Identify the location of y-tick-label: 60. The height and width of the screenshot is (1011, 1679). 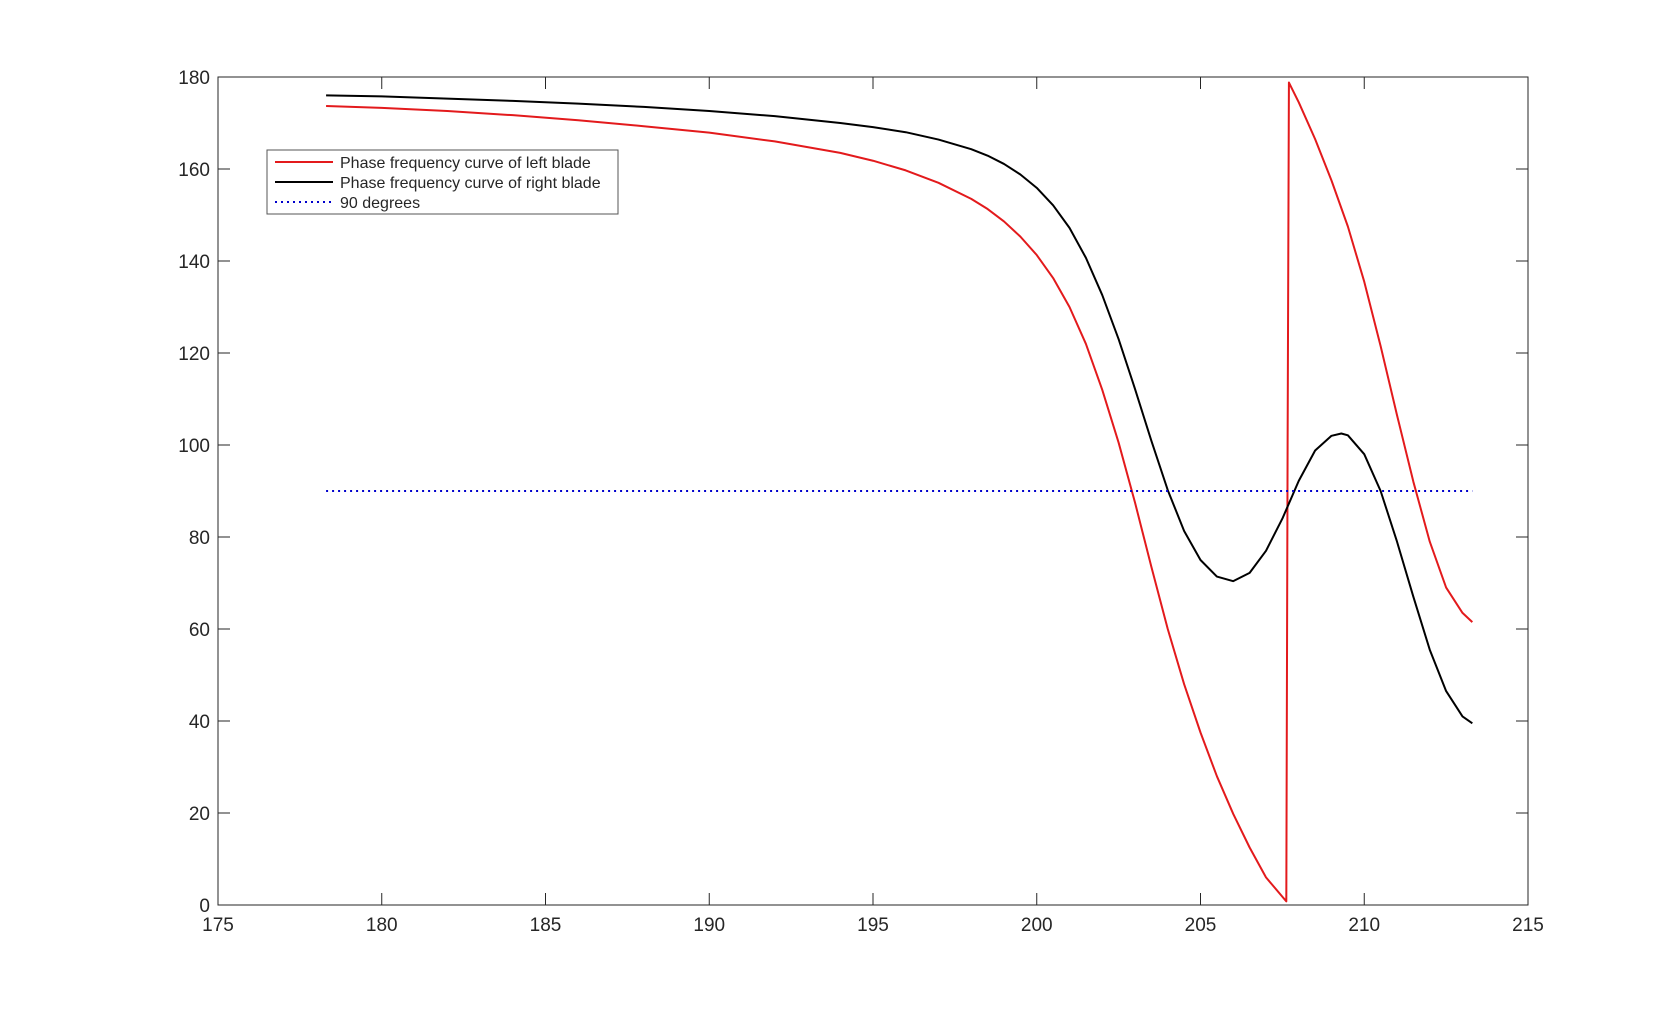
(199, 630).